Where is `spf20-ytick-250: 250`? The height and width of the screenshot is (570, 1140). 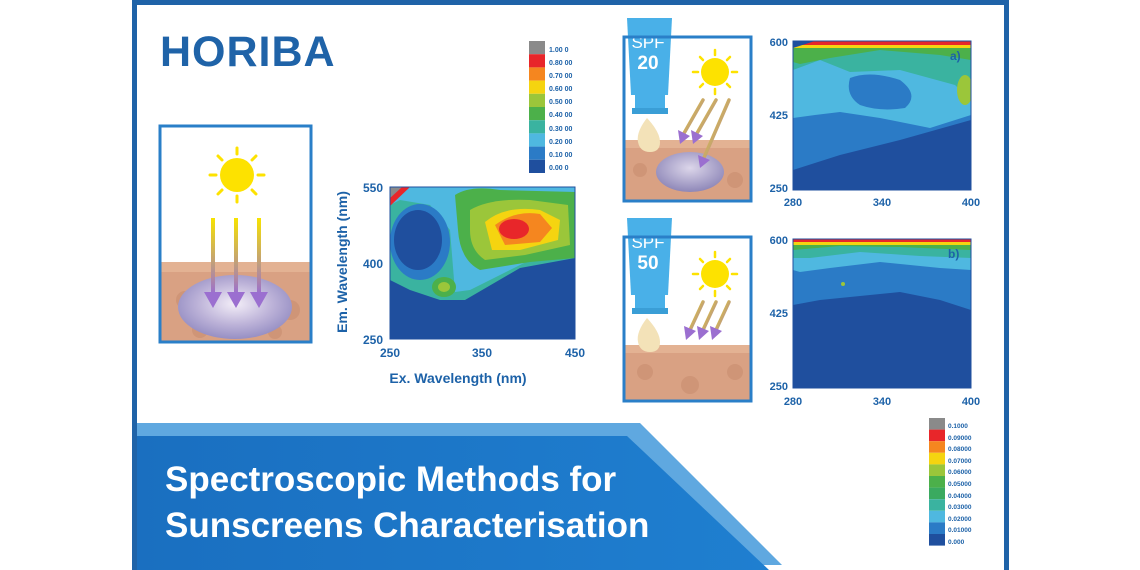 spf20-ytick-250: 250 is located at coordinates (779, 189).